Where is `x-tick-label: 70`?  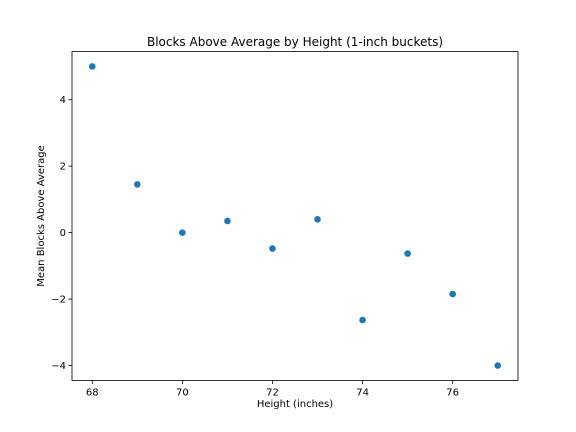
x-tick-label: 70 is located at coordinates (182, 393).